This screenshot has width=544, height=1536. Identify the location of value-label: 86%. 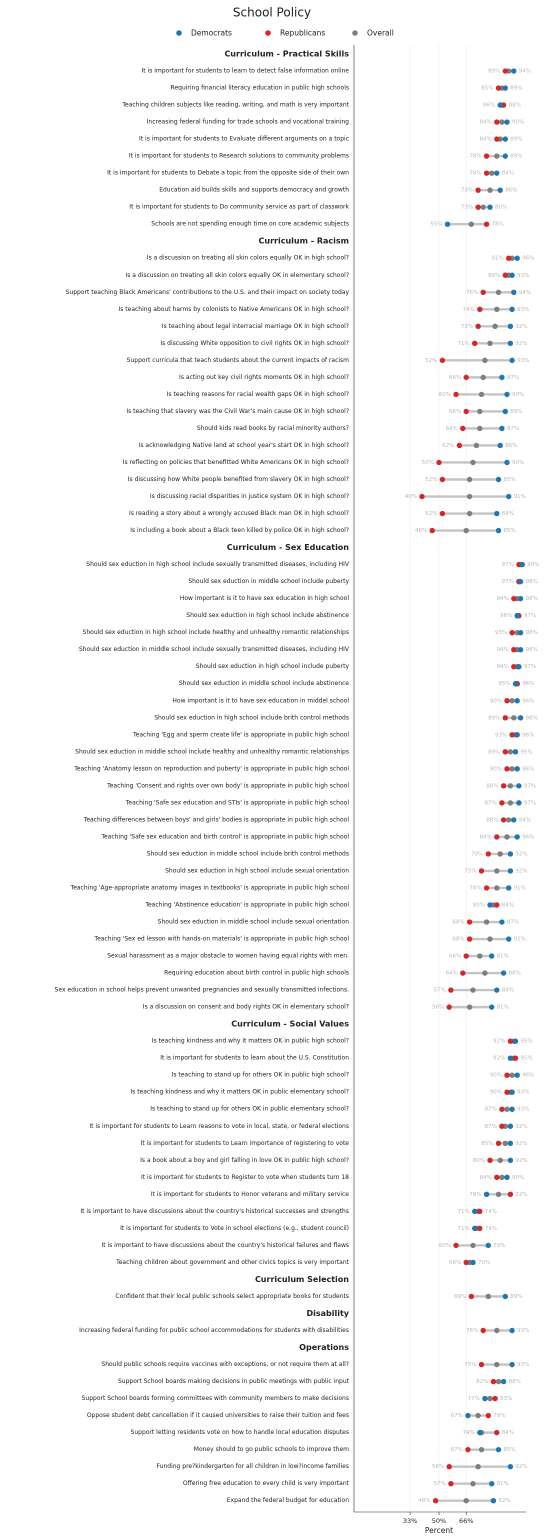
(489, 106).